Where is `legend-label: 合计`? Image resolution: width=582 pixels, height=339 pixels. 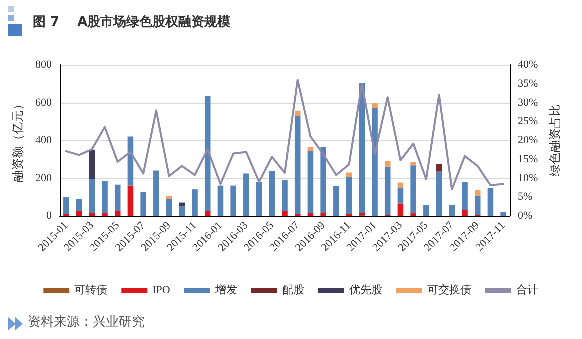 legend-label: 合计 is located at coordinates (527, 290).